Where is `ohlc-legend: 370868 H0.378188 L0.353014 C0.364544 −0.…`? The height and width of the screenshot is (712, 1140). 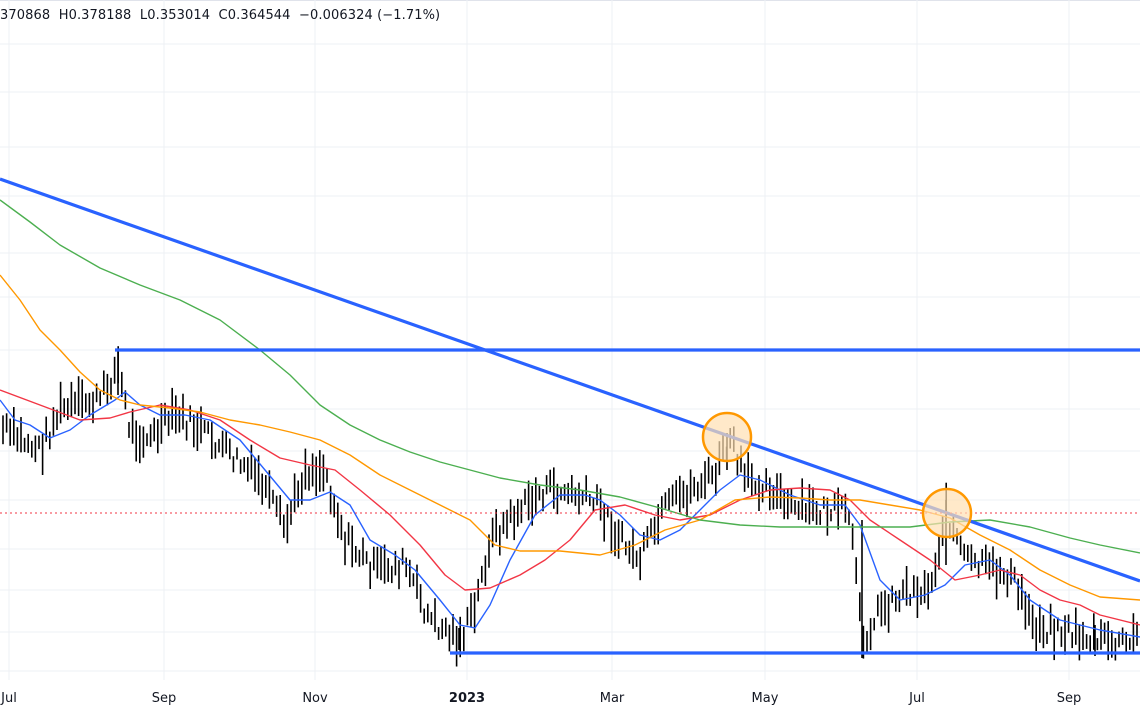
ohlc-legend: 370868 H0.378188 L0.353014 C0.364544 −0.… is located at coordinates (220, 15).